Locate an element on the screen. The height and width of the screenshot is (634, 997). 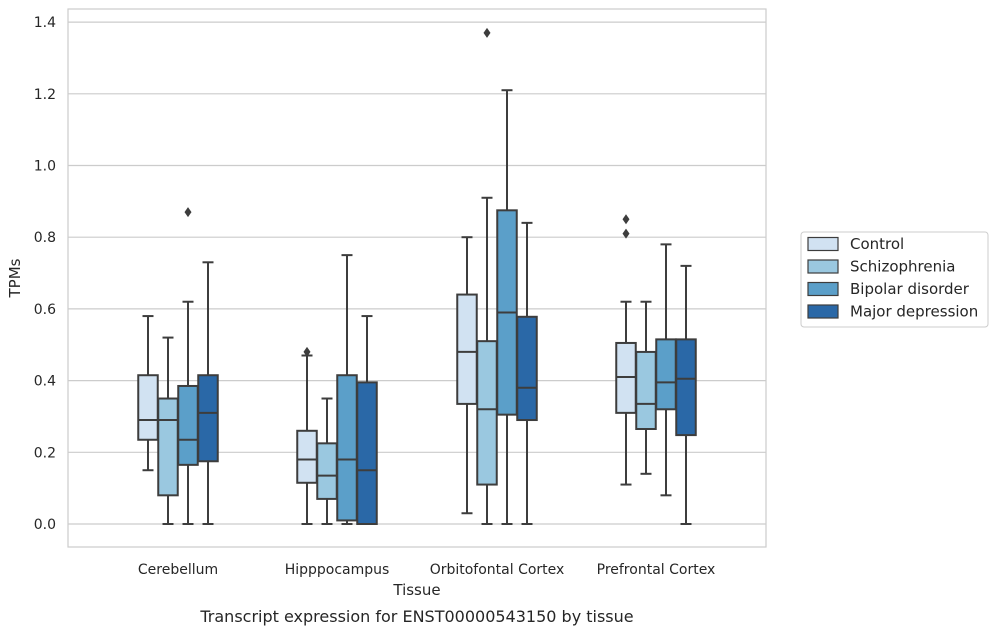
y-tick-label: 1.0 is located at coordinates (45, 167).